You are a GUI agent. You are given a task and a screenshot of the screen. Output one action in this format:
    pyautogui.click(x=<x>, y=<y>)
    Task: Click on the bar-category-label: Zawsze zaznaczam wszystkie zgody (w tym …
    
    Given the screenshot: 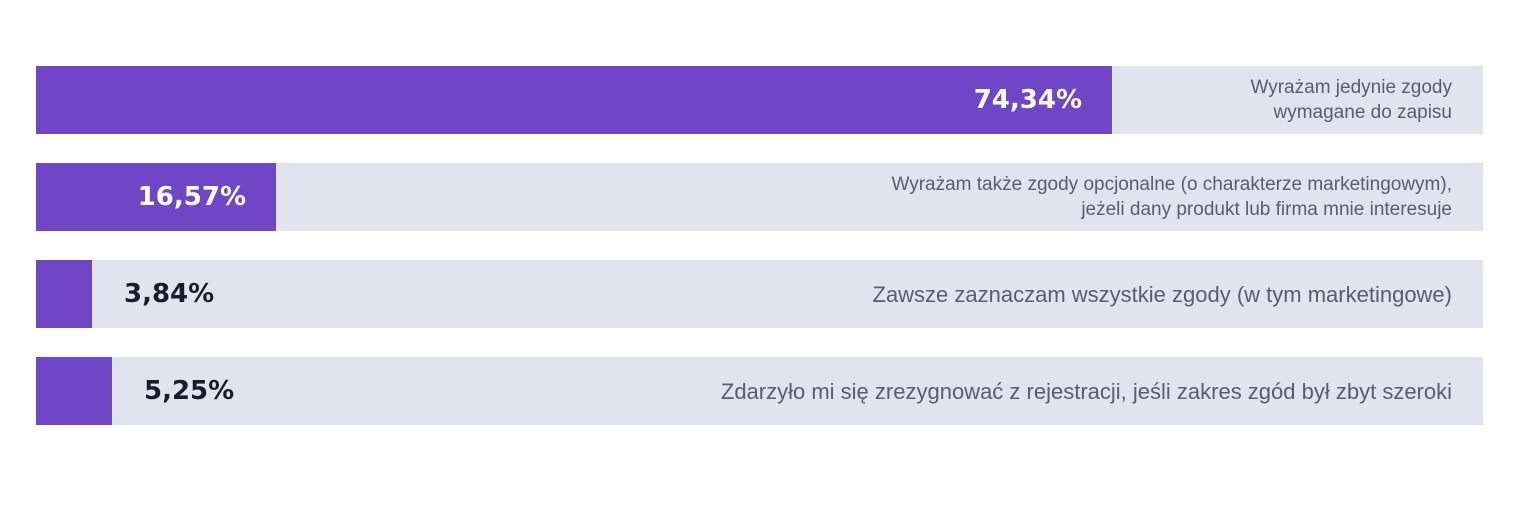 What is the action you would take?
    pyautogui.click(x=1163, y=294)
    